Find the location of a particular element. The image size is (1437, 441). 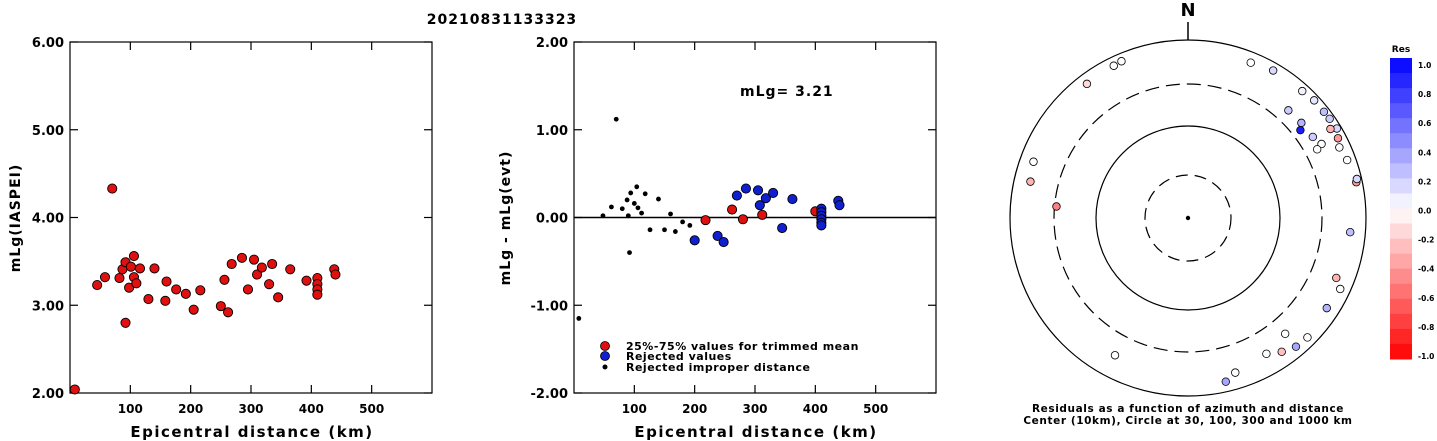

y-tick-label: 0.00 is located at coordinates (552, 219).